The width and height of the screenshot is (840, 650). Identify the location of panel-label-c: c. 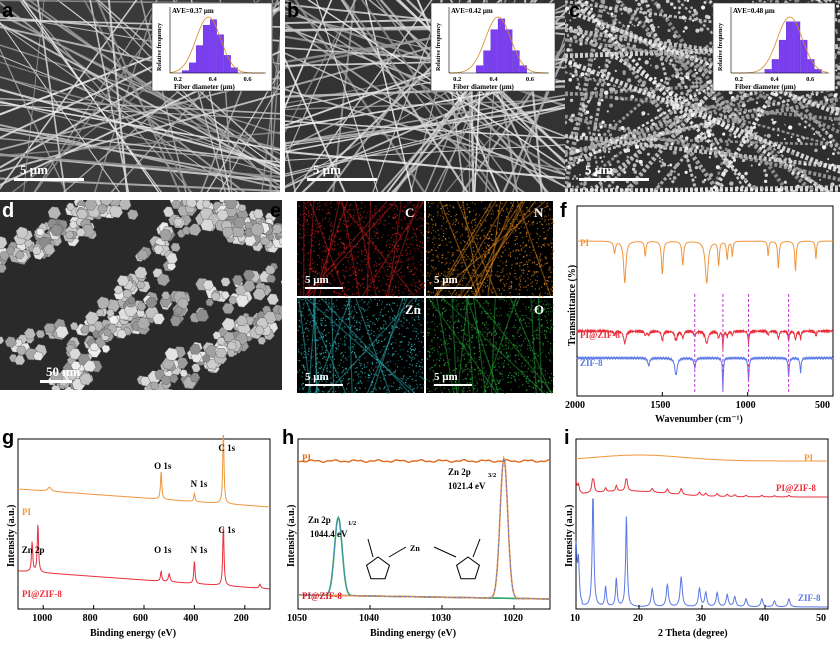
(575, 11).